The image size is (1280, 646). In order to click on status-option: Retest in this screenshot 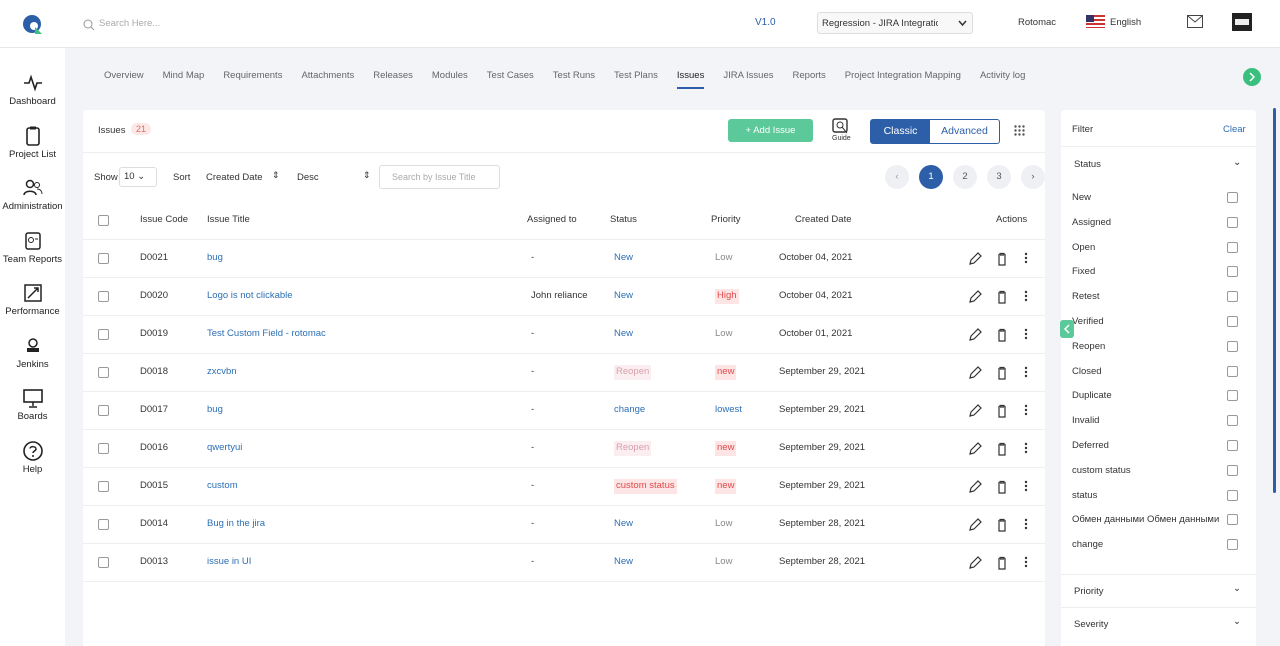, I will do `click(1158, 297)`.